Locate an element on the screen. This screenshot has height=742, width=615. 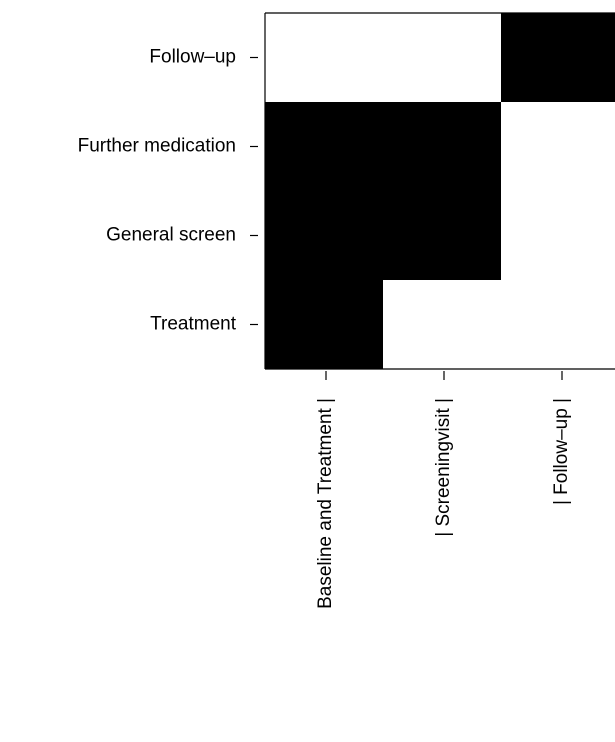
y-tick-label: Treatment is located at coordinates (193, 324).